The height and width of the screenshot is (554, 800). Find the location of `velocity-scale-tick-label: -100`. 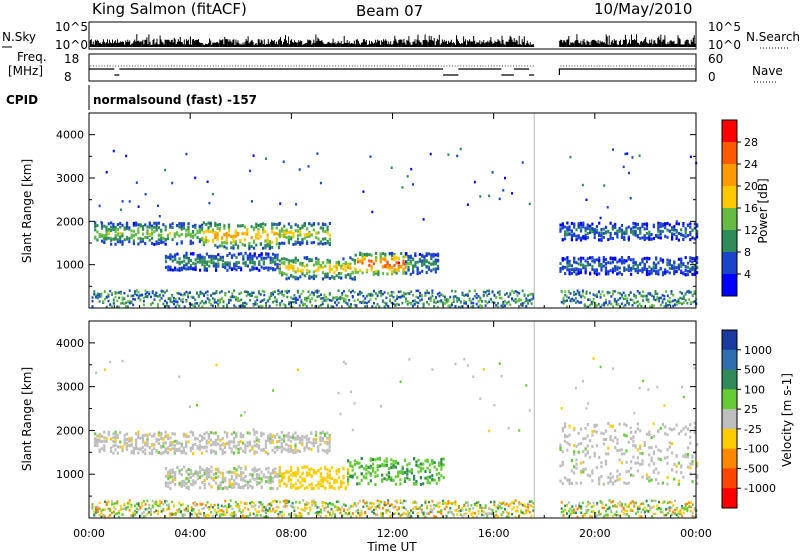

velocity-scale-tick-label: -100 is located at coordinates (756, 449).